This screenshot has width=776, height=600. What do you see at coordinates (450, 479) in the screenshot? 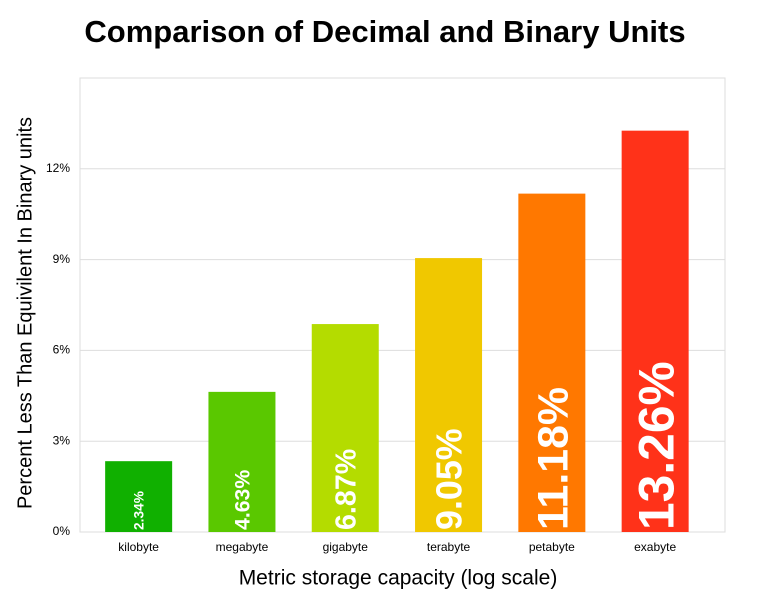
I see `value-label: 9.05%` at bounding box center [450, 479].